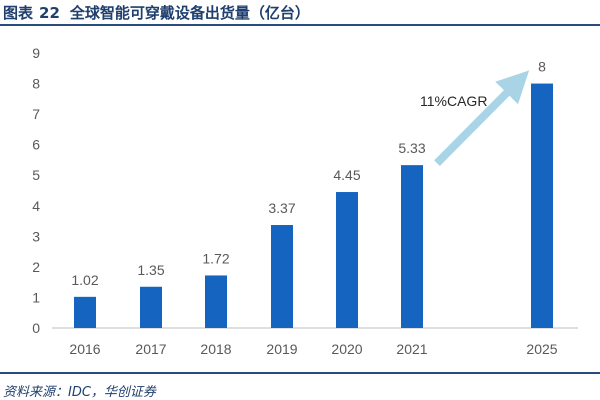 This screenshot has height=400, width=600. Describe the element at coordinates (84, 280) in the screenshot. I see `bar-value-label: 1.02` at that location.